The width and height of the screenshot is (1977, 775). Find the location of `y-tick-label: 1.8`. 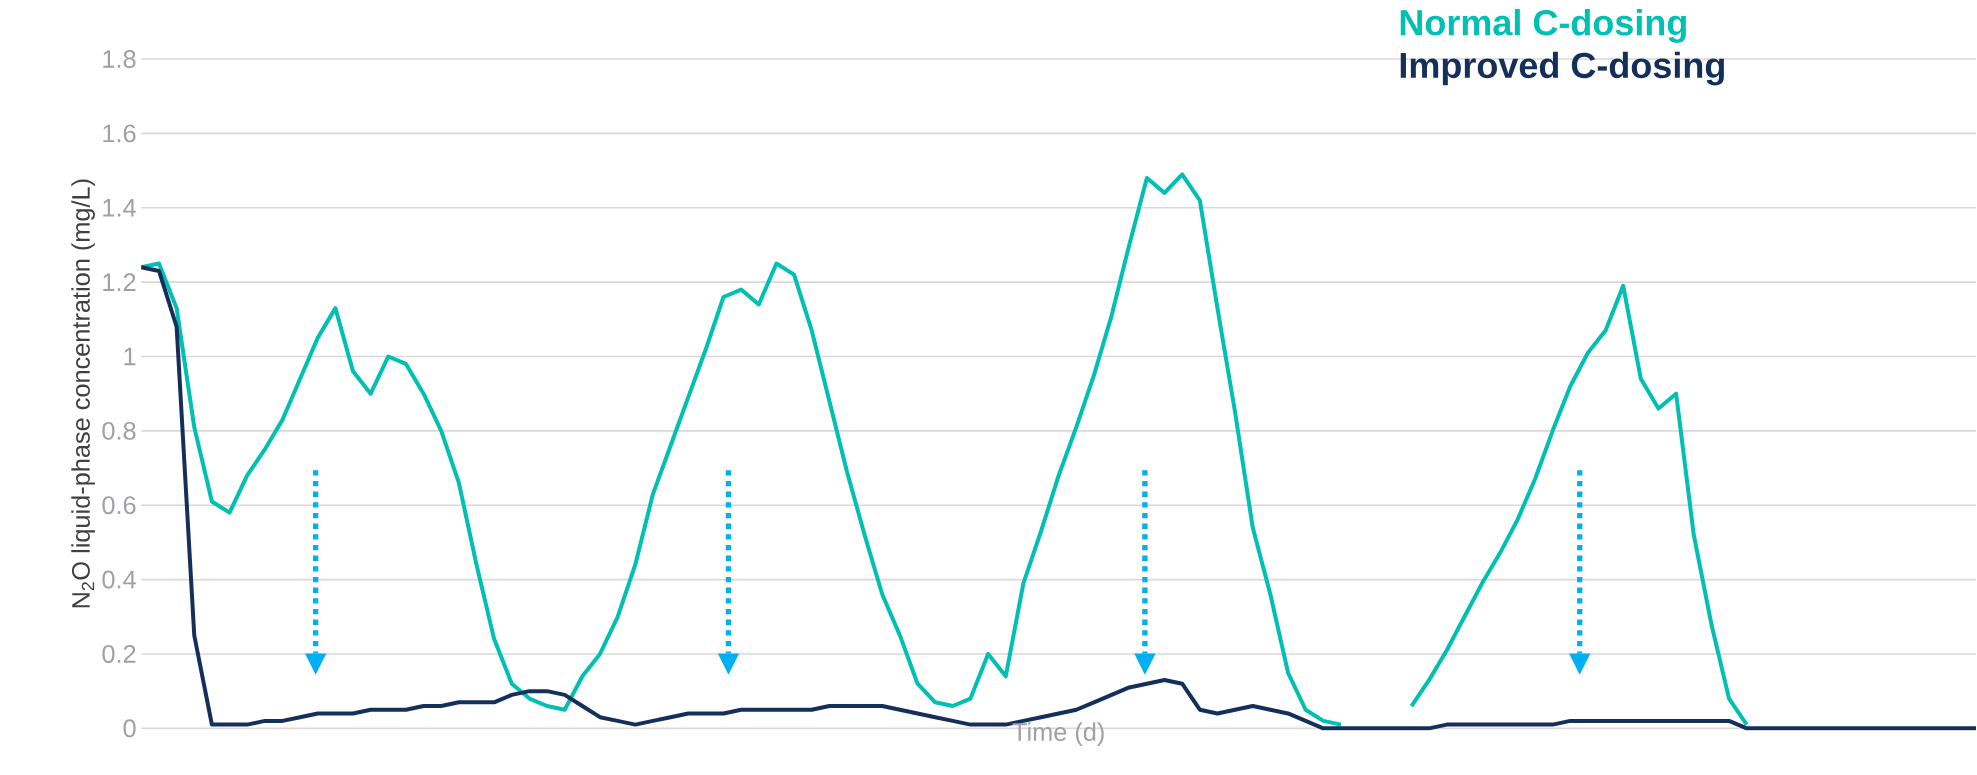

y-tick-label: 1.8 is located at coordinates (119, 59).